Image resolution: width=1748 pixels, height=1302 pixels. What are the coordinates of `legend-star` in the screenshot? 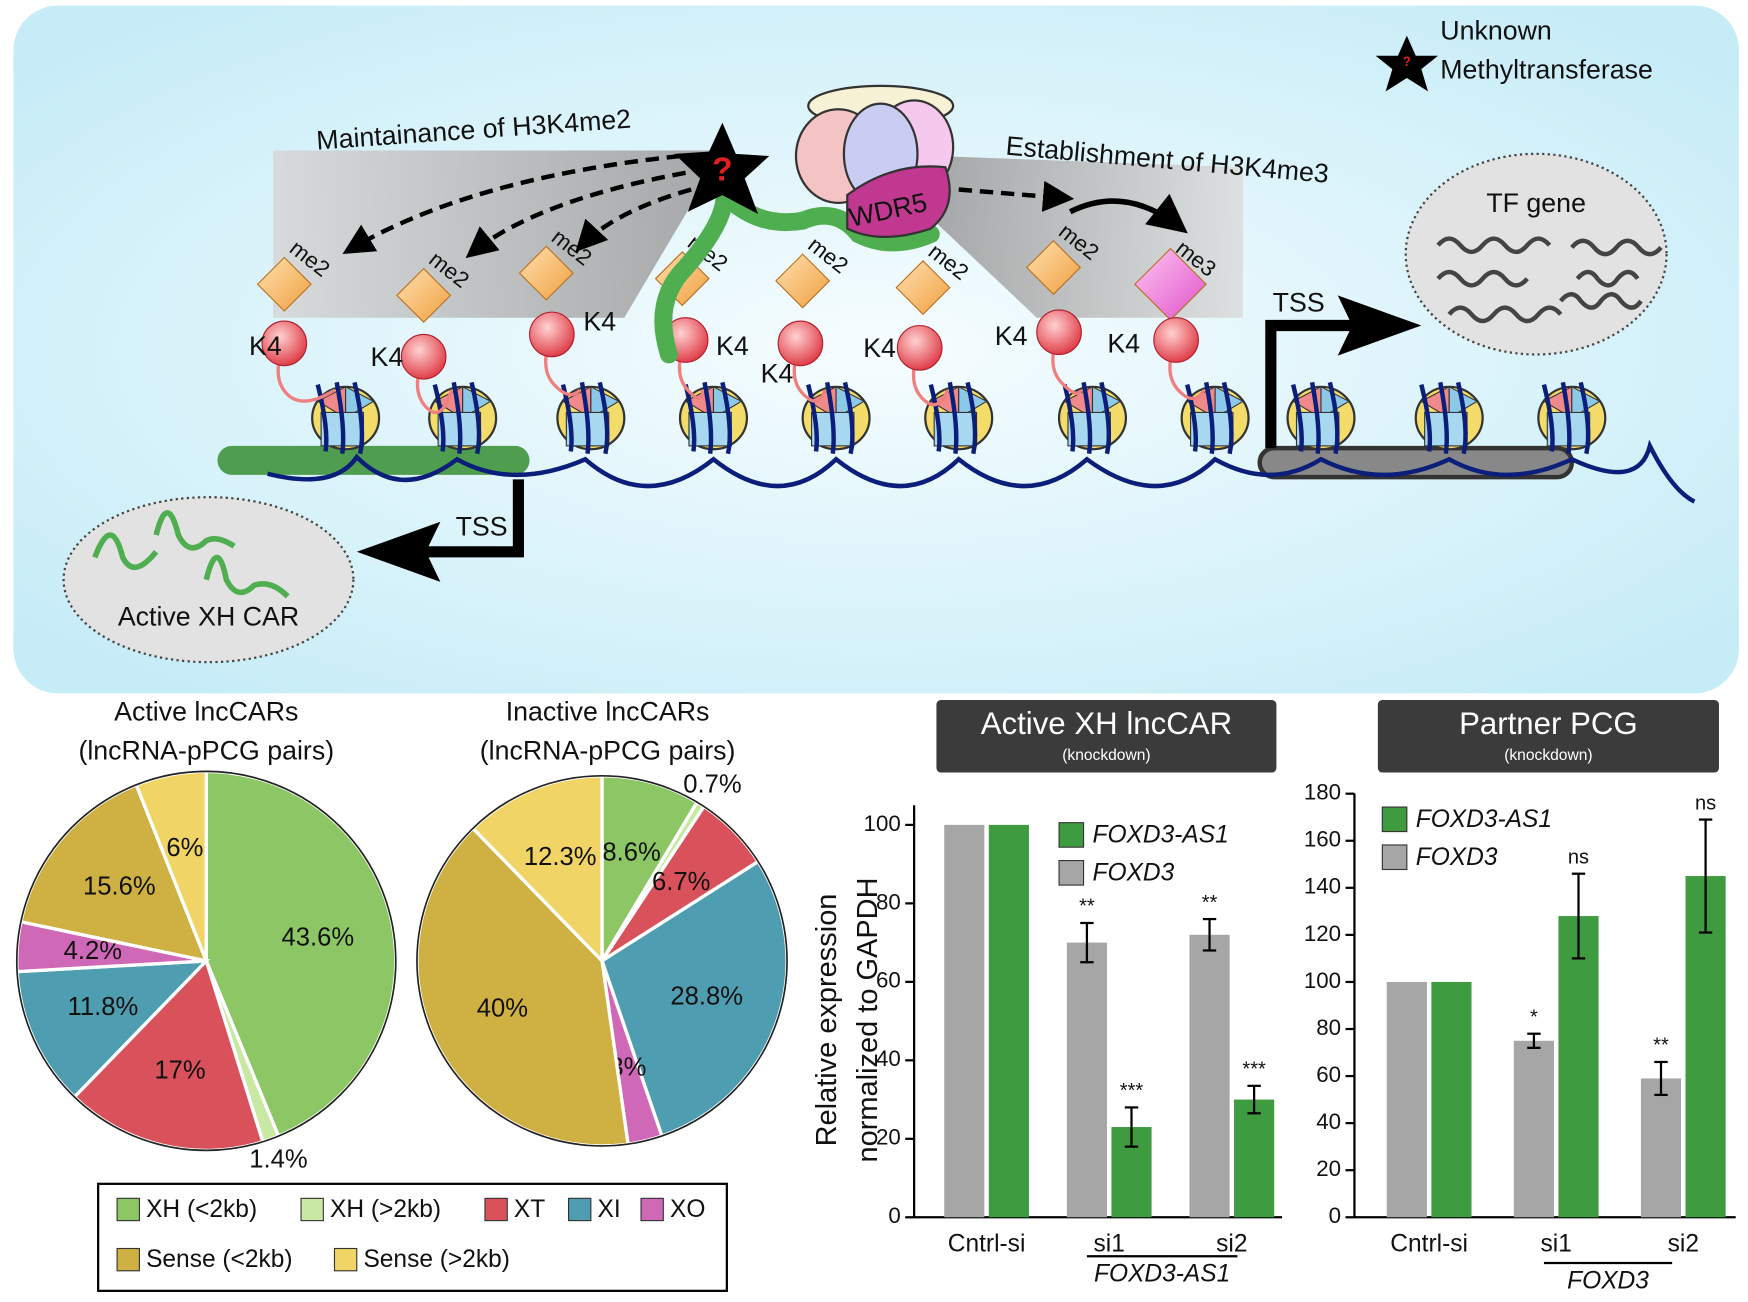 It's located at (1407, 63).